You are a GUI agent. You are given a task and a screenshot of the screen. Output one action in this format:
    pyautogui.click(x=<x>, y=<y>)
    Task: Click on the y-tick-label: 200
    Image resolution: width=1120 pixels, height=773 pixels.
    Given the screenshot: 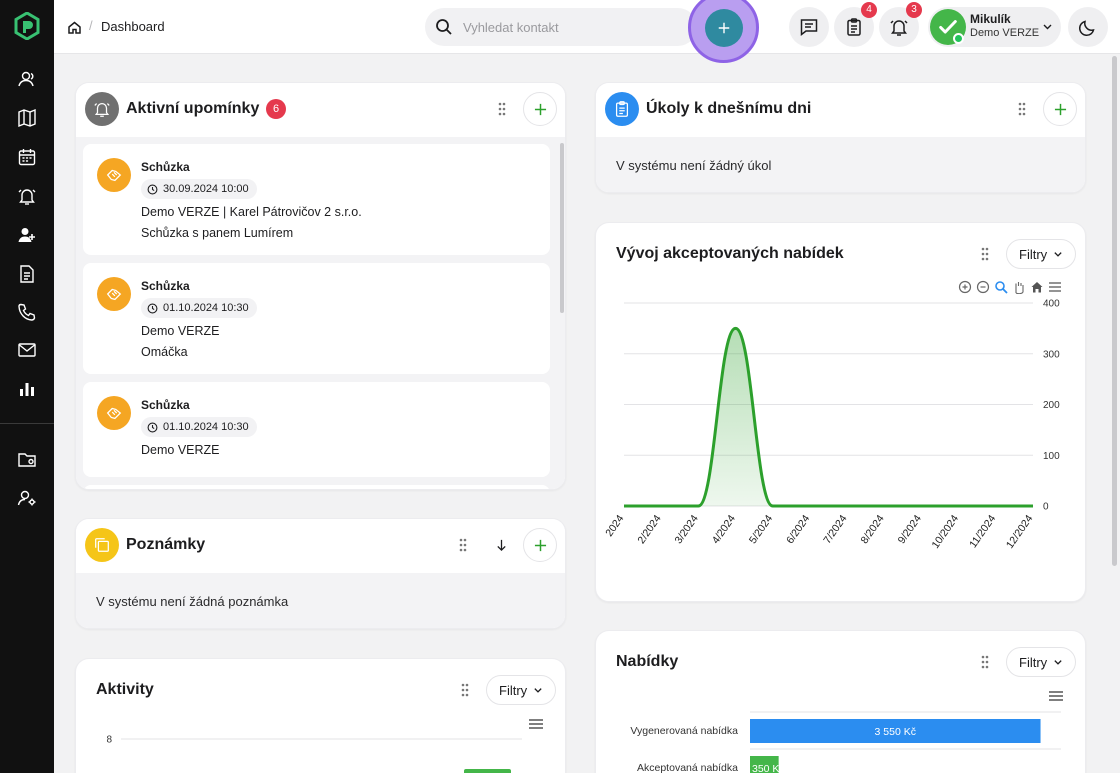 What is the action you would take?
    pyautogui.click(x=1051, y=405)
    